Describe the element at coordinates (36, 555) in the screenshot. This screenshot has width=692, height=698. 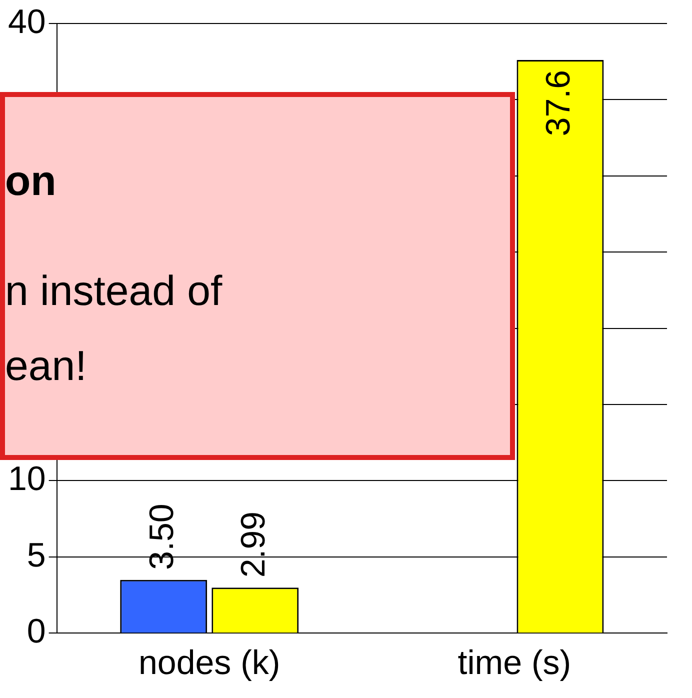
I see `y-tick-label: 5` at that location.